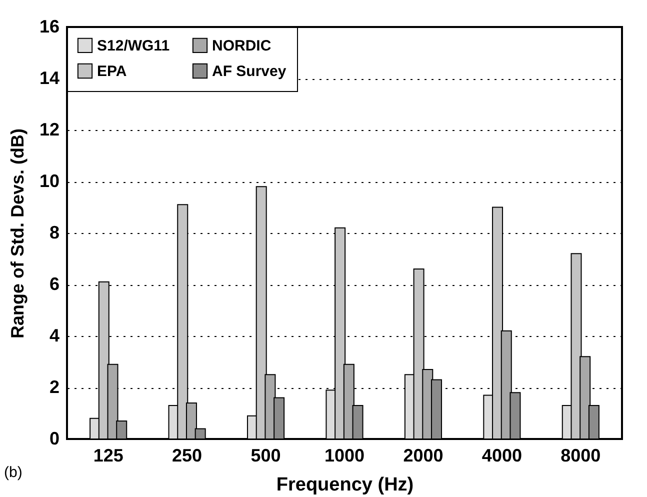 This screenshot has height=497, width=647. What do you see at coordinates (344, 456) in the screenshot?
I see `x-tick-label: 1000` at bounding box center [344, 456].